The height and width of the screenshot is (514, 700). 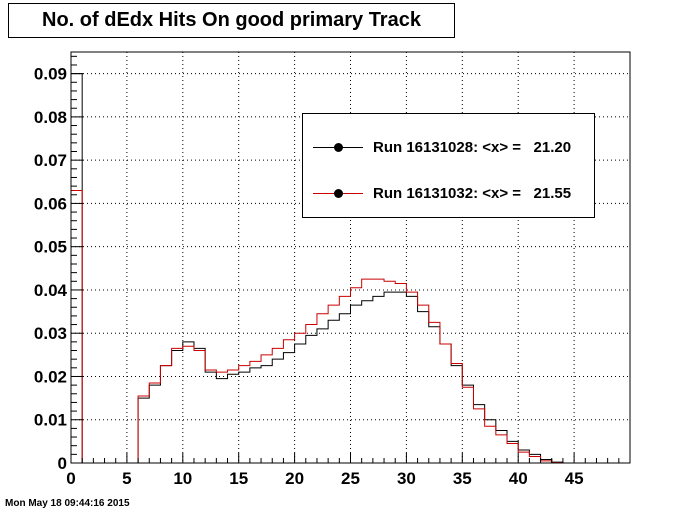 What do you see at coordinates (67, 503) in the screenshot?
I see `timestamp-footer: Mon May 18 09:44:16 2015` at bounding box center [67, 503].